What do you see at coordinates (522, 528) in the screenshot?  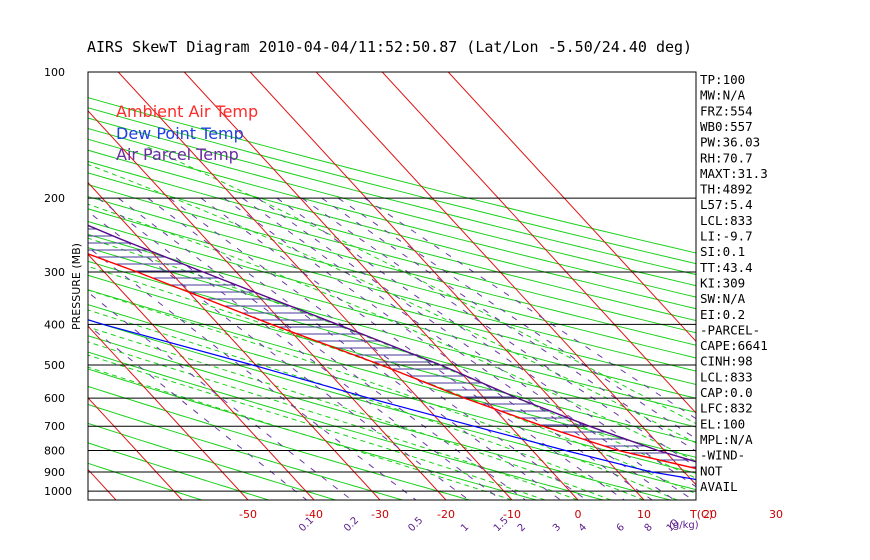 I see `mixing-ratio-tick: 2` at bounding box center [522, 528].